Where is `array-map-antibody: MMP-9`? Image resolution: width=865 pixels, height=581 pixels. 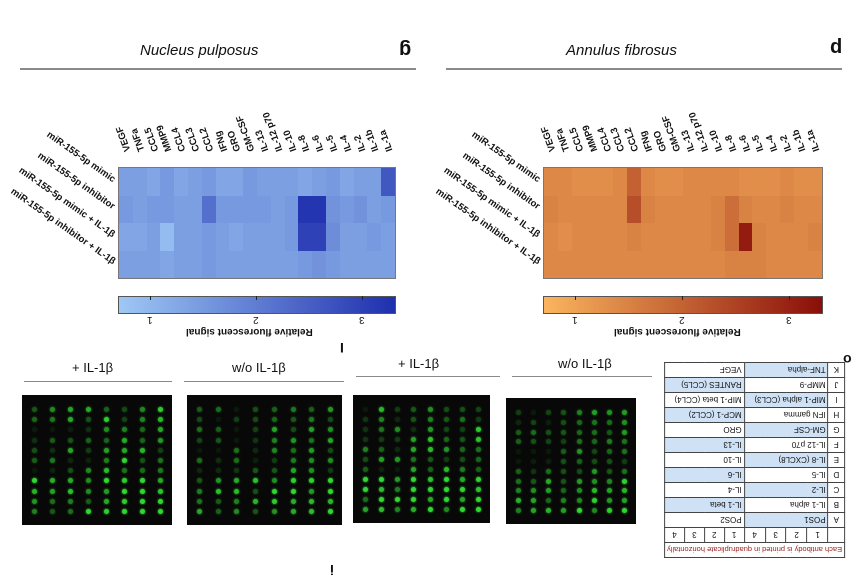 array-map-antibody: MMP-9 is located at coordinates (786, 385).